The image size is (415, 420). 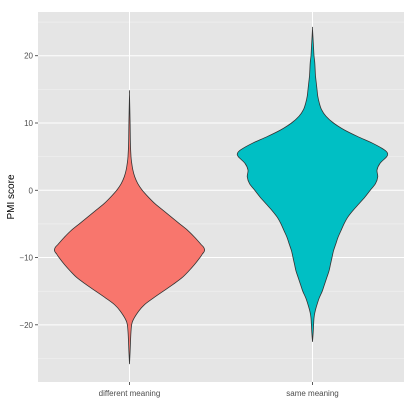 I want to click on y-tick-label: 20, so click(x=28, y=56).